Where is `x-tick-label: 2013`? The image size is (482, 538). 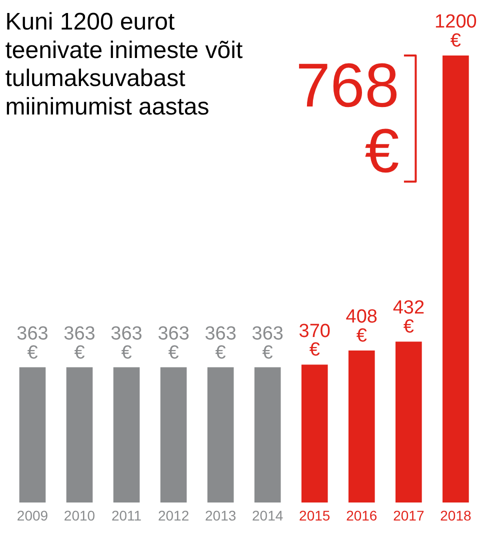 x-tick-label: 2013 is located at coordinates (220, 516).